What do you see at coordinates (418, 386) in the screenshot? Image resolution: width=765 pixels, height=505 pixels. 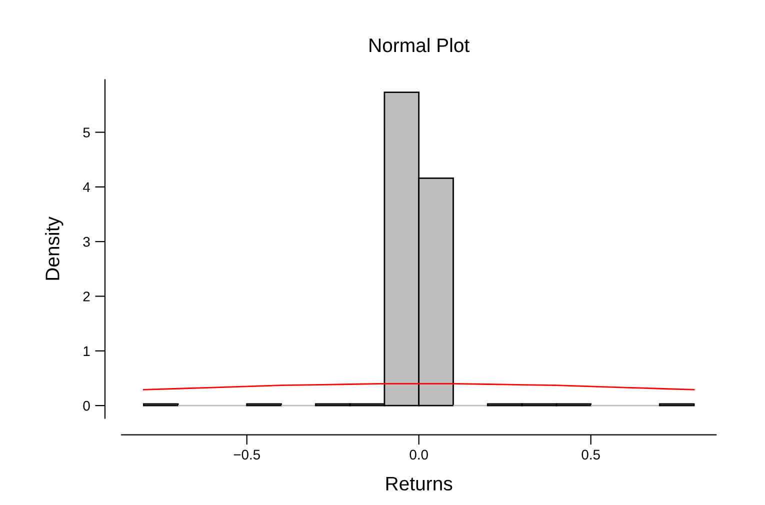 I see `line-series` at bounding box center [418, 386].